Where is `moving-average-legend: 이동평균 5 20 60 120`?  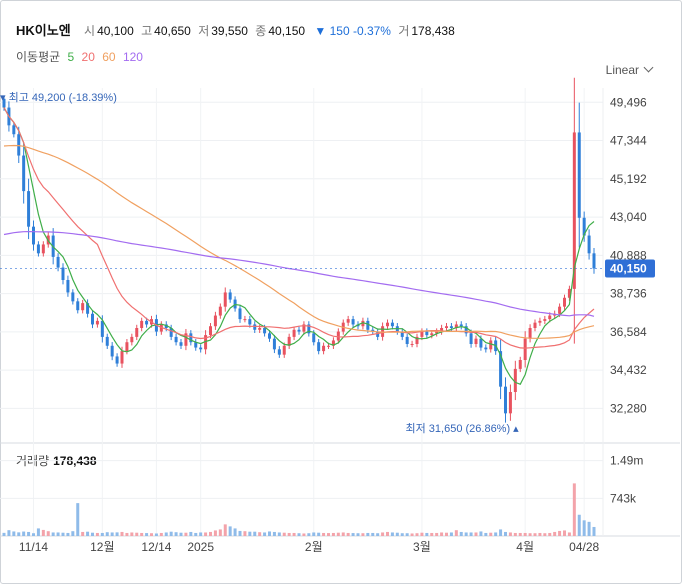
moving-average-legend: 이동평균 5 20 60 120 is located at coordinates (79, 56).